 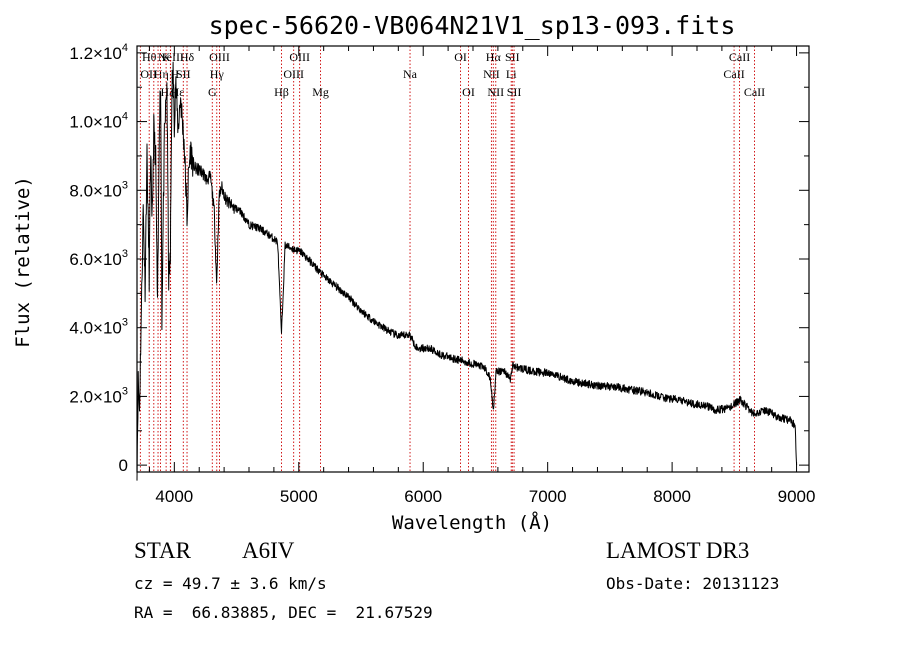 What do you see at coordinates (178, 92) in the screenshot?
I see `spectral-line-label: Hε` at bounding box center [178, 92].